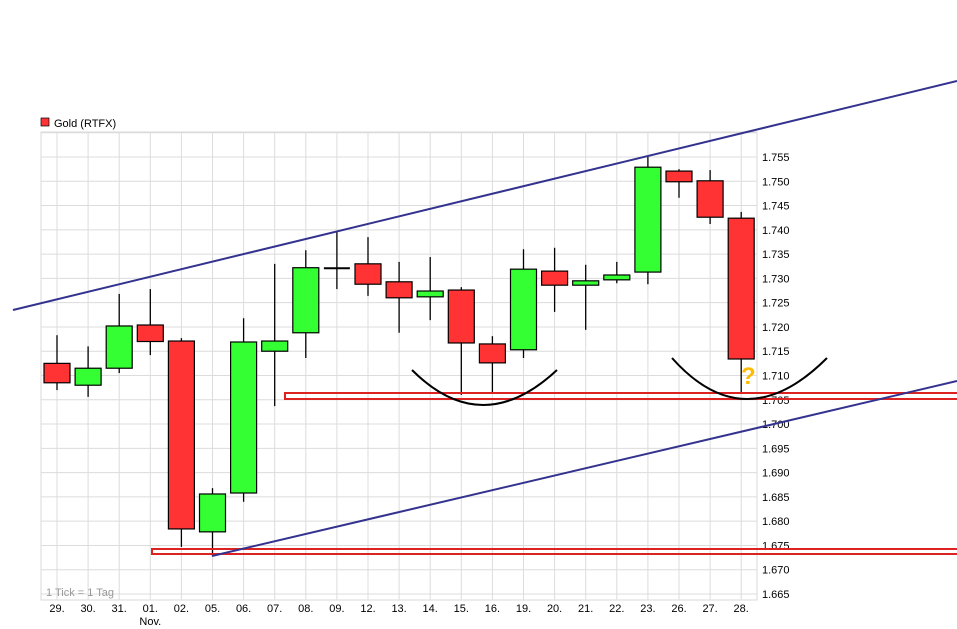  I want to click on y-tick-label: 1.745, so click(776, 207).